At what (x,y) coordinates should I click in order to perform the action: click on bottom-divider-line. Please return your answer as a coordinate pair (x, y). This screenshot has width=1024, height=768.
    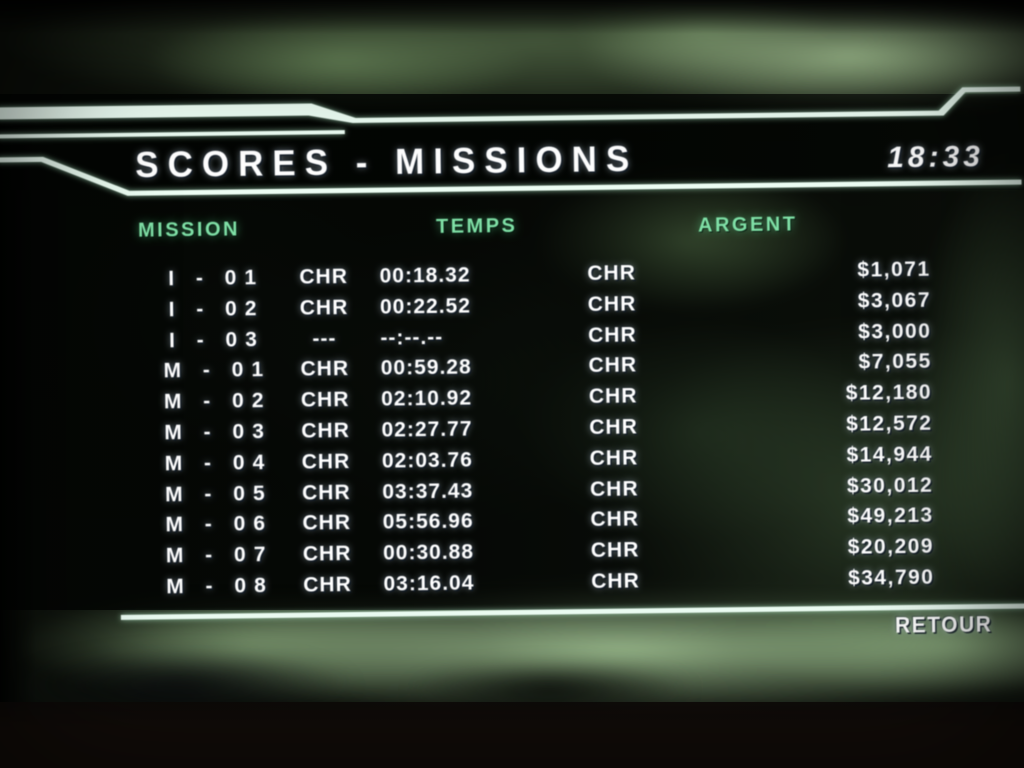
    Looking at the image, I should click on (572, 611).